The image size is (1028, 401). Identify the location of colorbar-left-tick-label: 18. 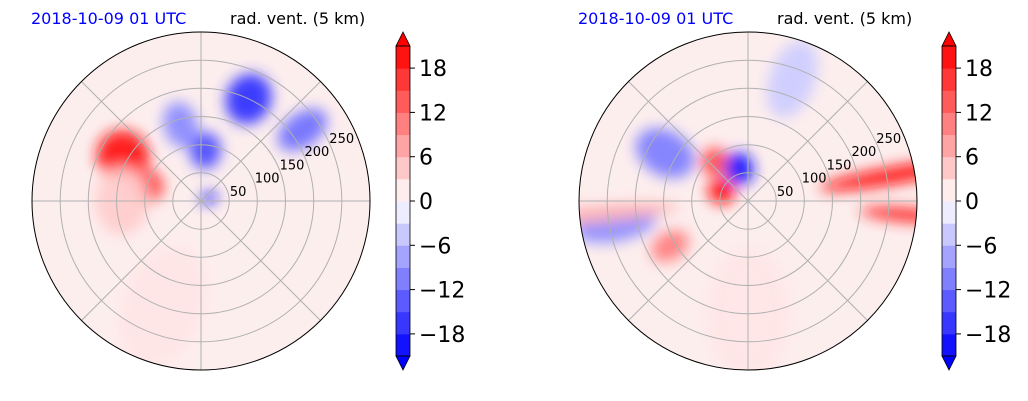
(433, 69).